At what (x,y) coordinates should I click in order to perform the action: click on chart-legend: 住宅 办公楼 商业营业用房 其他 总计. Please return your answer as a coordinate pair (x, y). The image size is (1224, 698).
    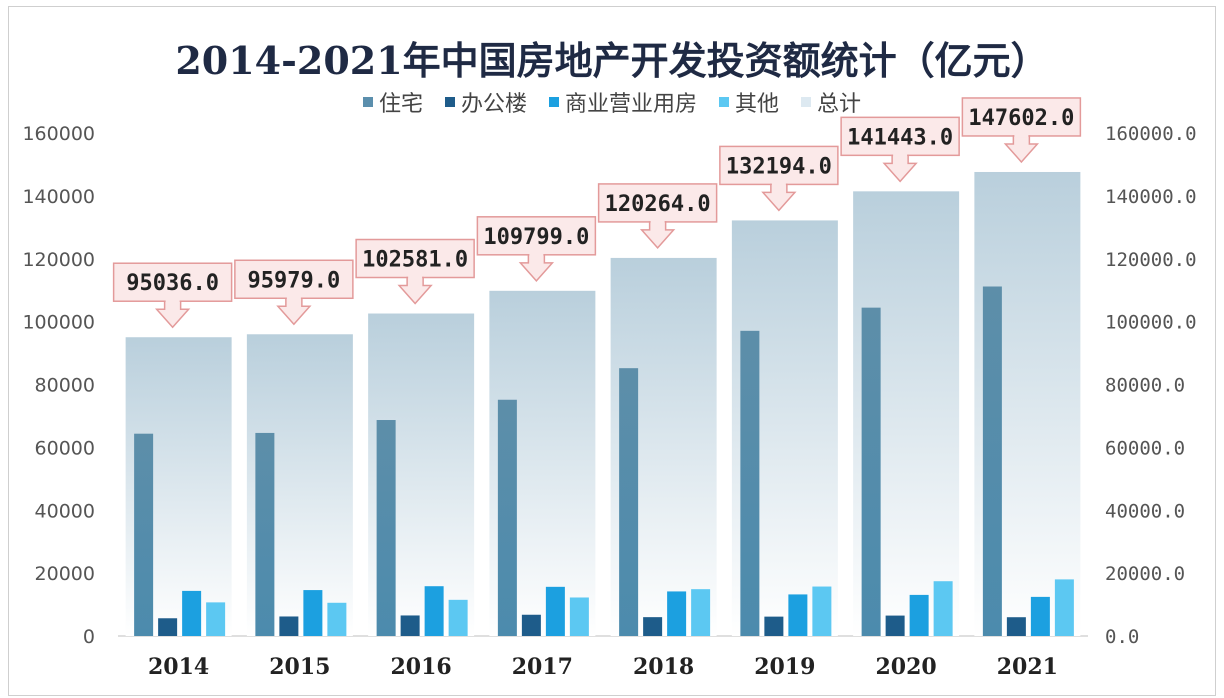
    Looking at the image, I should click on (612, 102).